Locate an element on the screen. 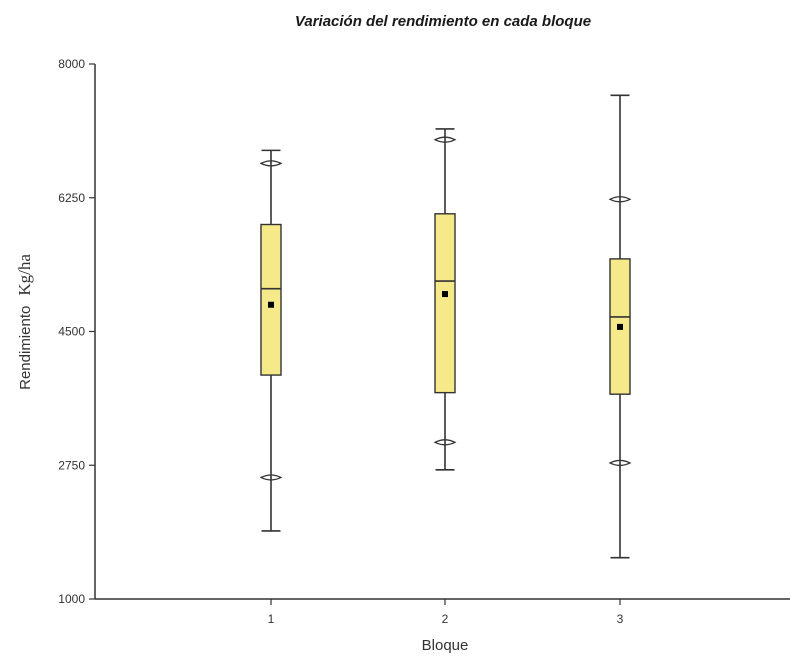 This screenshot has width=791, height=660. x-tick-label-2: 3 is located at coordinates (620, 619).